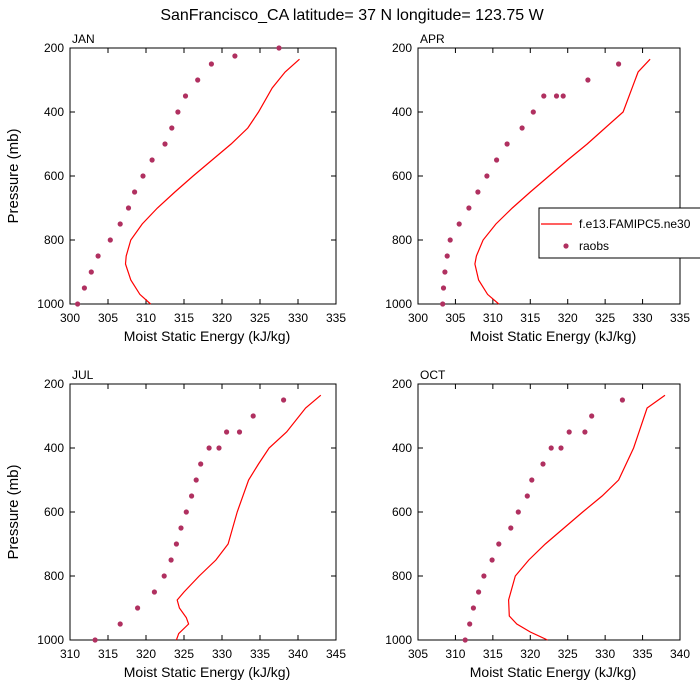 Image resolution: width=700 pixels, height=700 pixels. Describe the element at coordinates (635, 224) in the screenshot. I see `legend-model-label: f.e13.FAMIPC5.ne30` at that location.